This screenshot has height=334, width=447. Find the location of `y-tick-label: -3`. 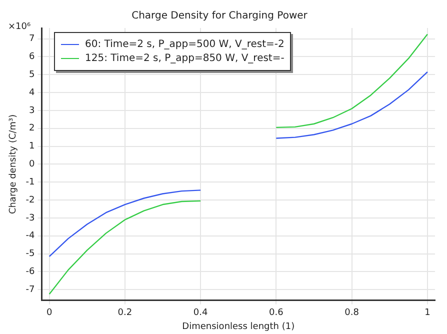

y-tick-label: -3 is located at coordinates (30, 218).